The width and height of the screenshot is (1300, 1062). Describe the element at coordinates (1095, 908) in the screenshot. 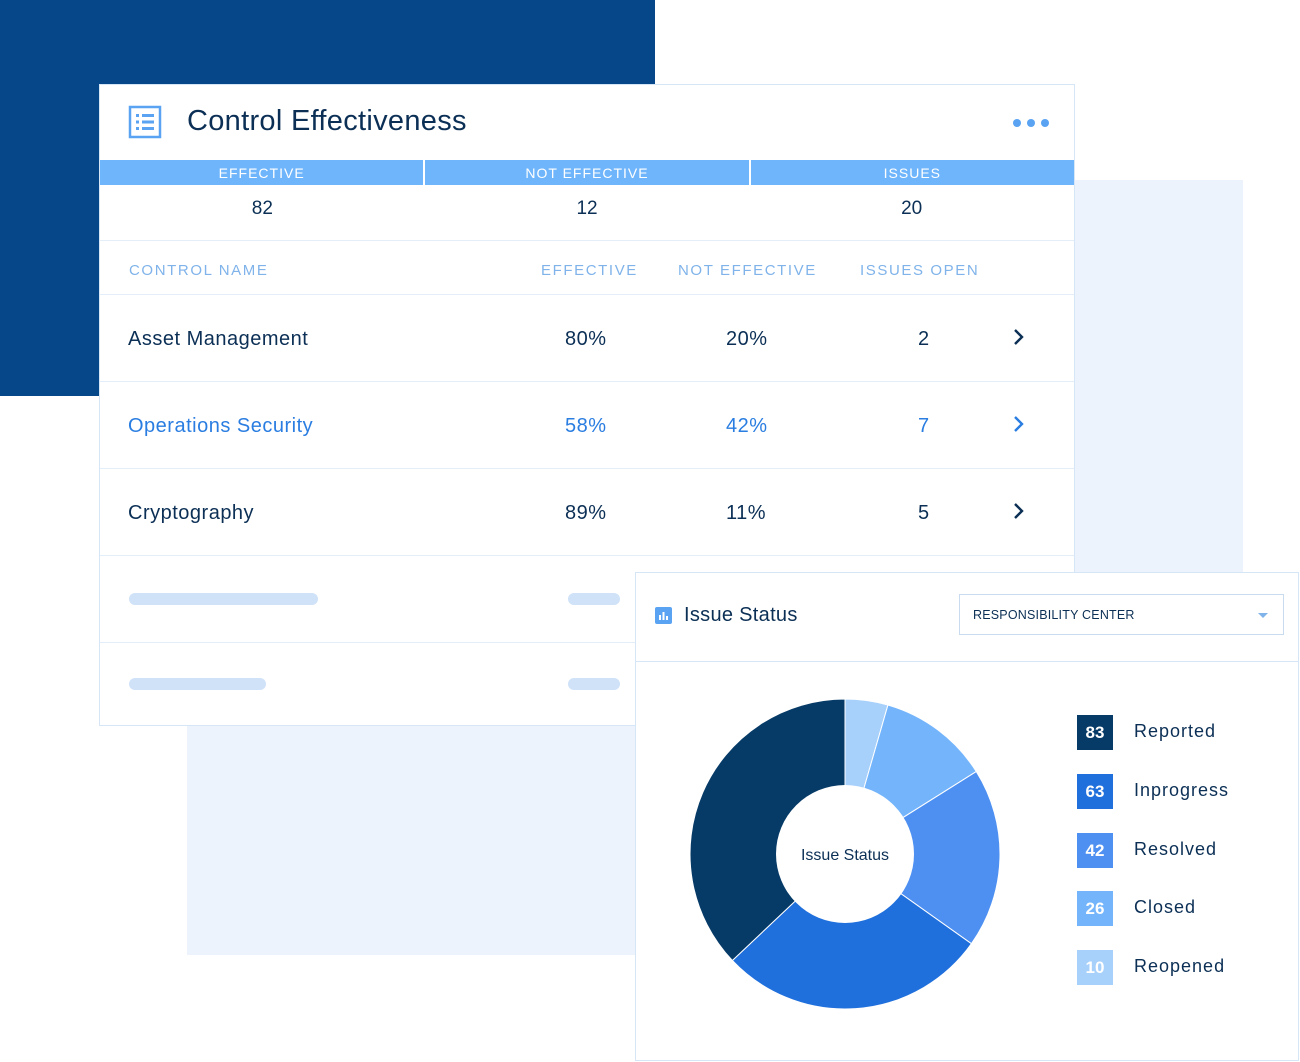

I see `legend-count-badge: 26` at that location.